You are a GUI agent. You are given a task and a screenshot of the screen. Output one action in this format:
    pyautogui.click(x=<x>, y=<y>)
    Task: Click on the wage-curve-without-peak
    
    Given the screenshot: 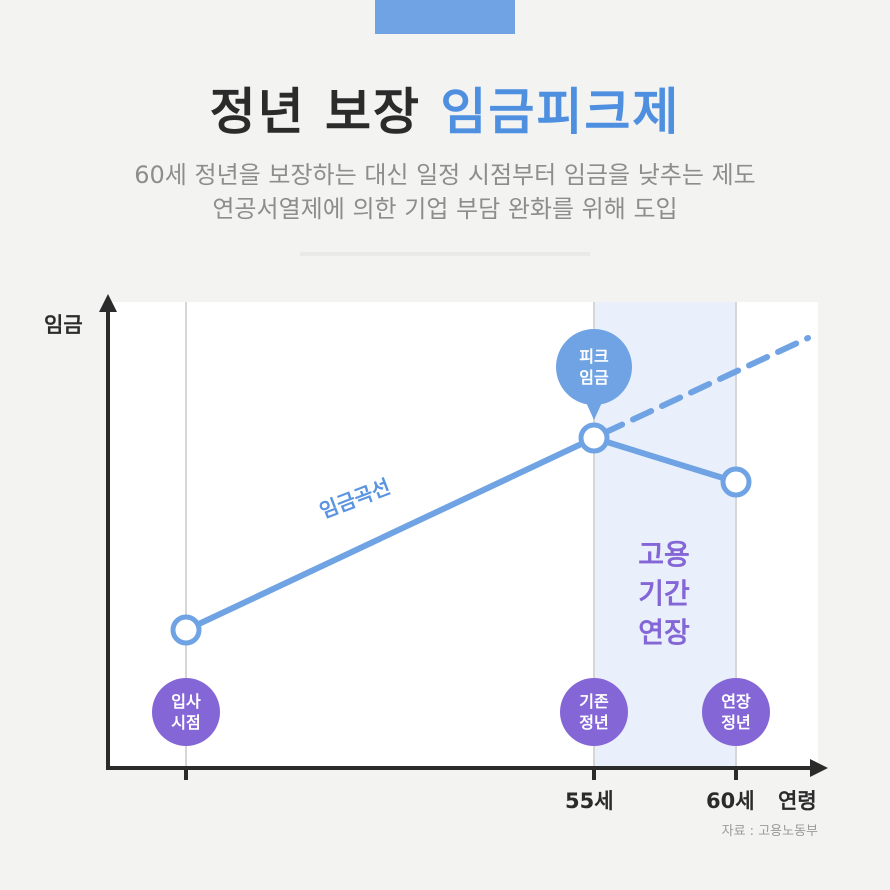 What is the action you would take?
    pyautogui.click(x=706, y=385)
    